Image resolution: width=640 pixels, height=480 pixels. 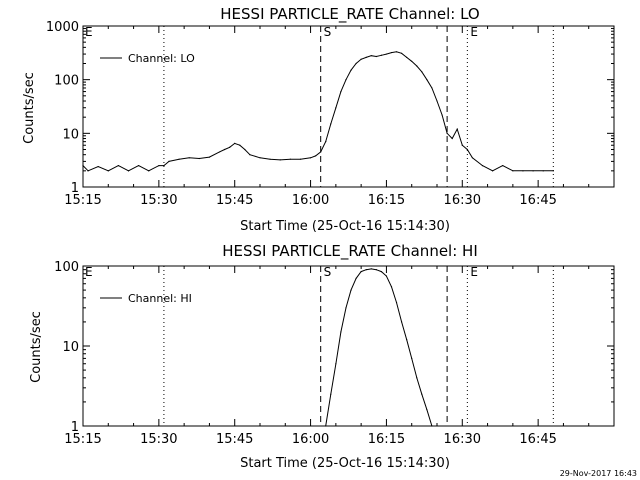 I want to click on x-tick-label: 15:15, so click(x=82, y=439).